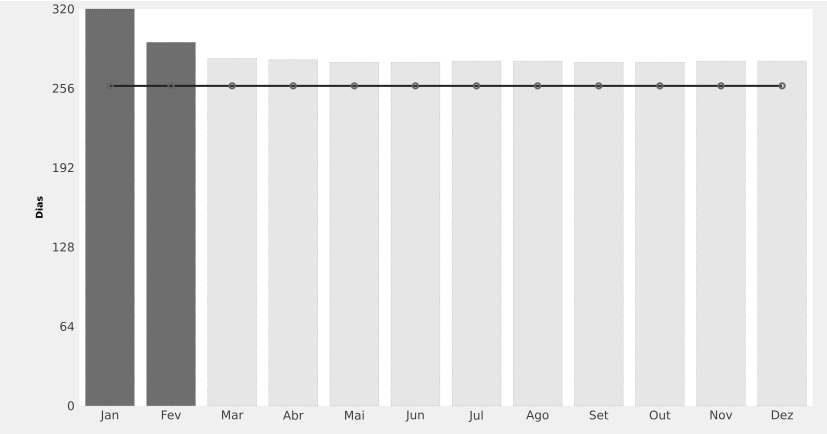 This screenshot has height=434, width=827. I want to click on y-tick-label: 256, so click(63, 88).